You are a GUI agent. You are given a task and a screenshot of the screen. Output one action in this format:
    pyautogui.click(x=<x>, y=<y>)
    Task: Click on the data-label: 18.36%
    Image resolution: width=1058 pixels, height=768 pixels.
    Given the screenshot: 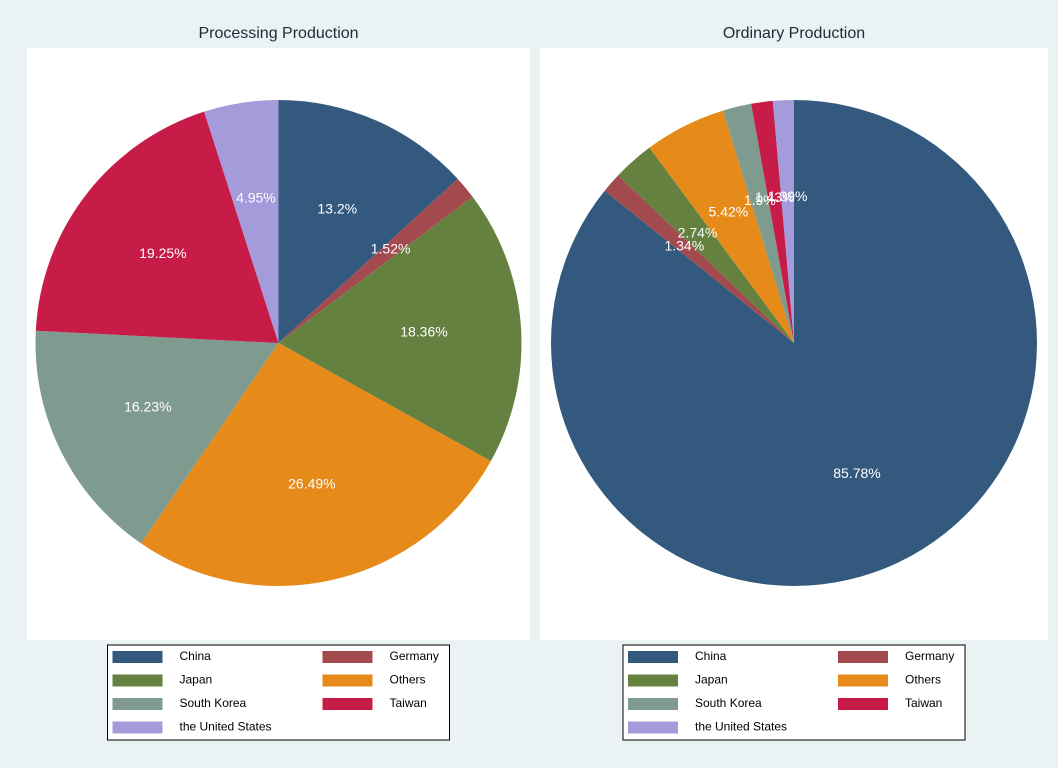 What is the action you would take?
    pyautogui.click(x=423, y=332)
    